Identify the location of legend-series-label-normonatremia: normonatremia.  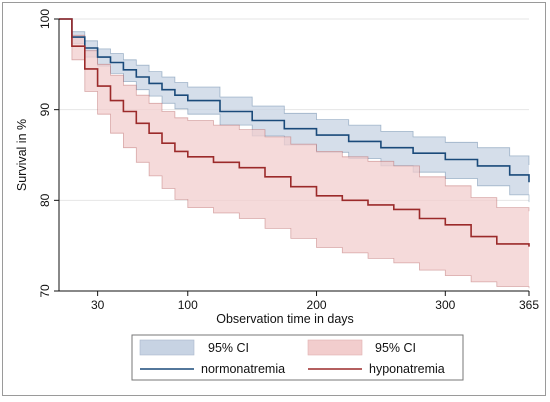
(243, 369).